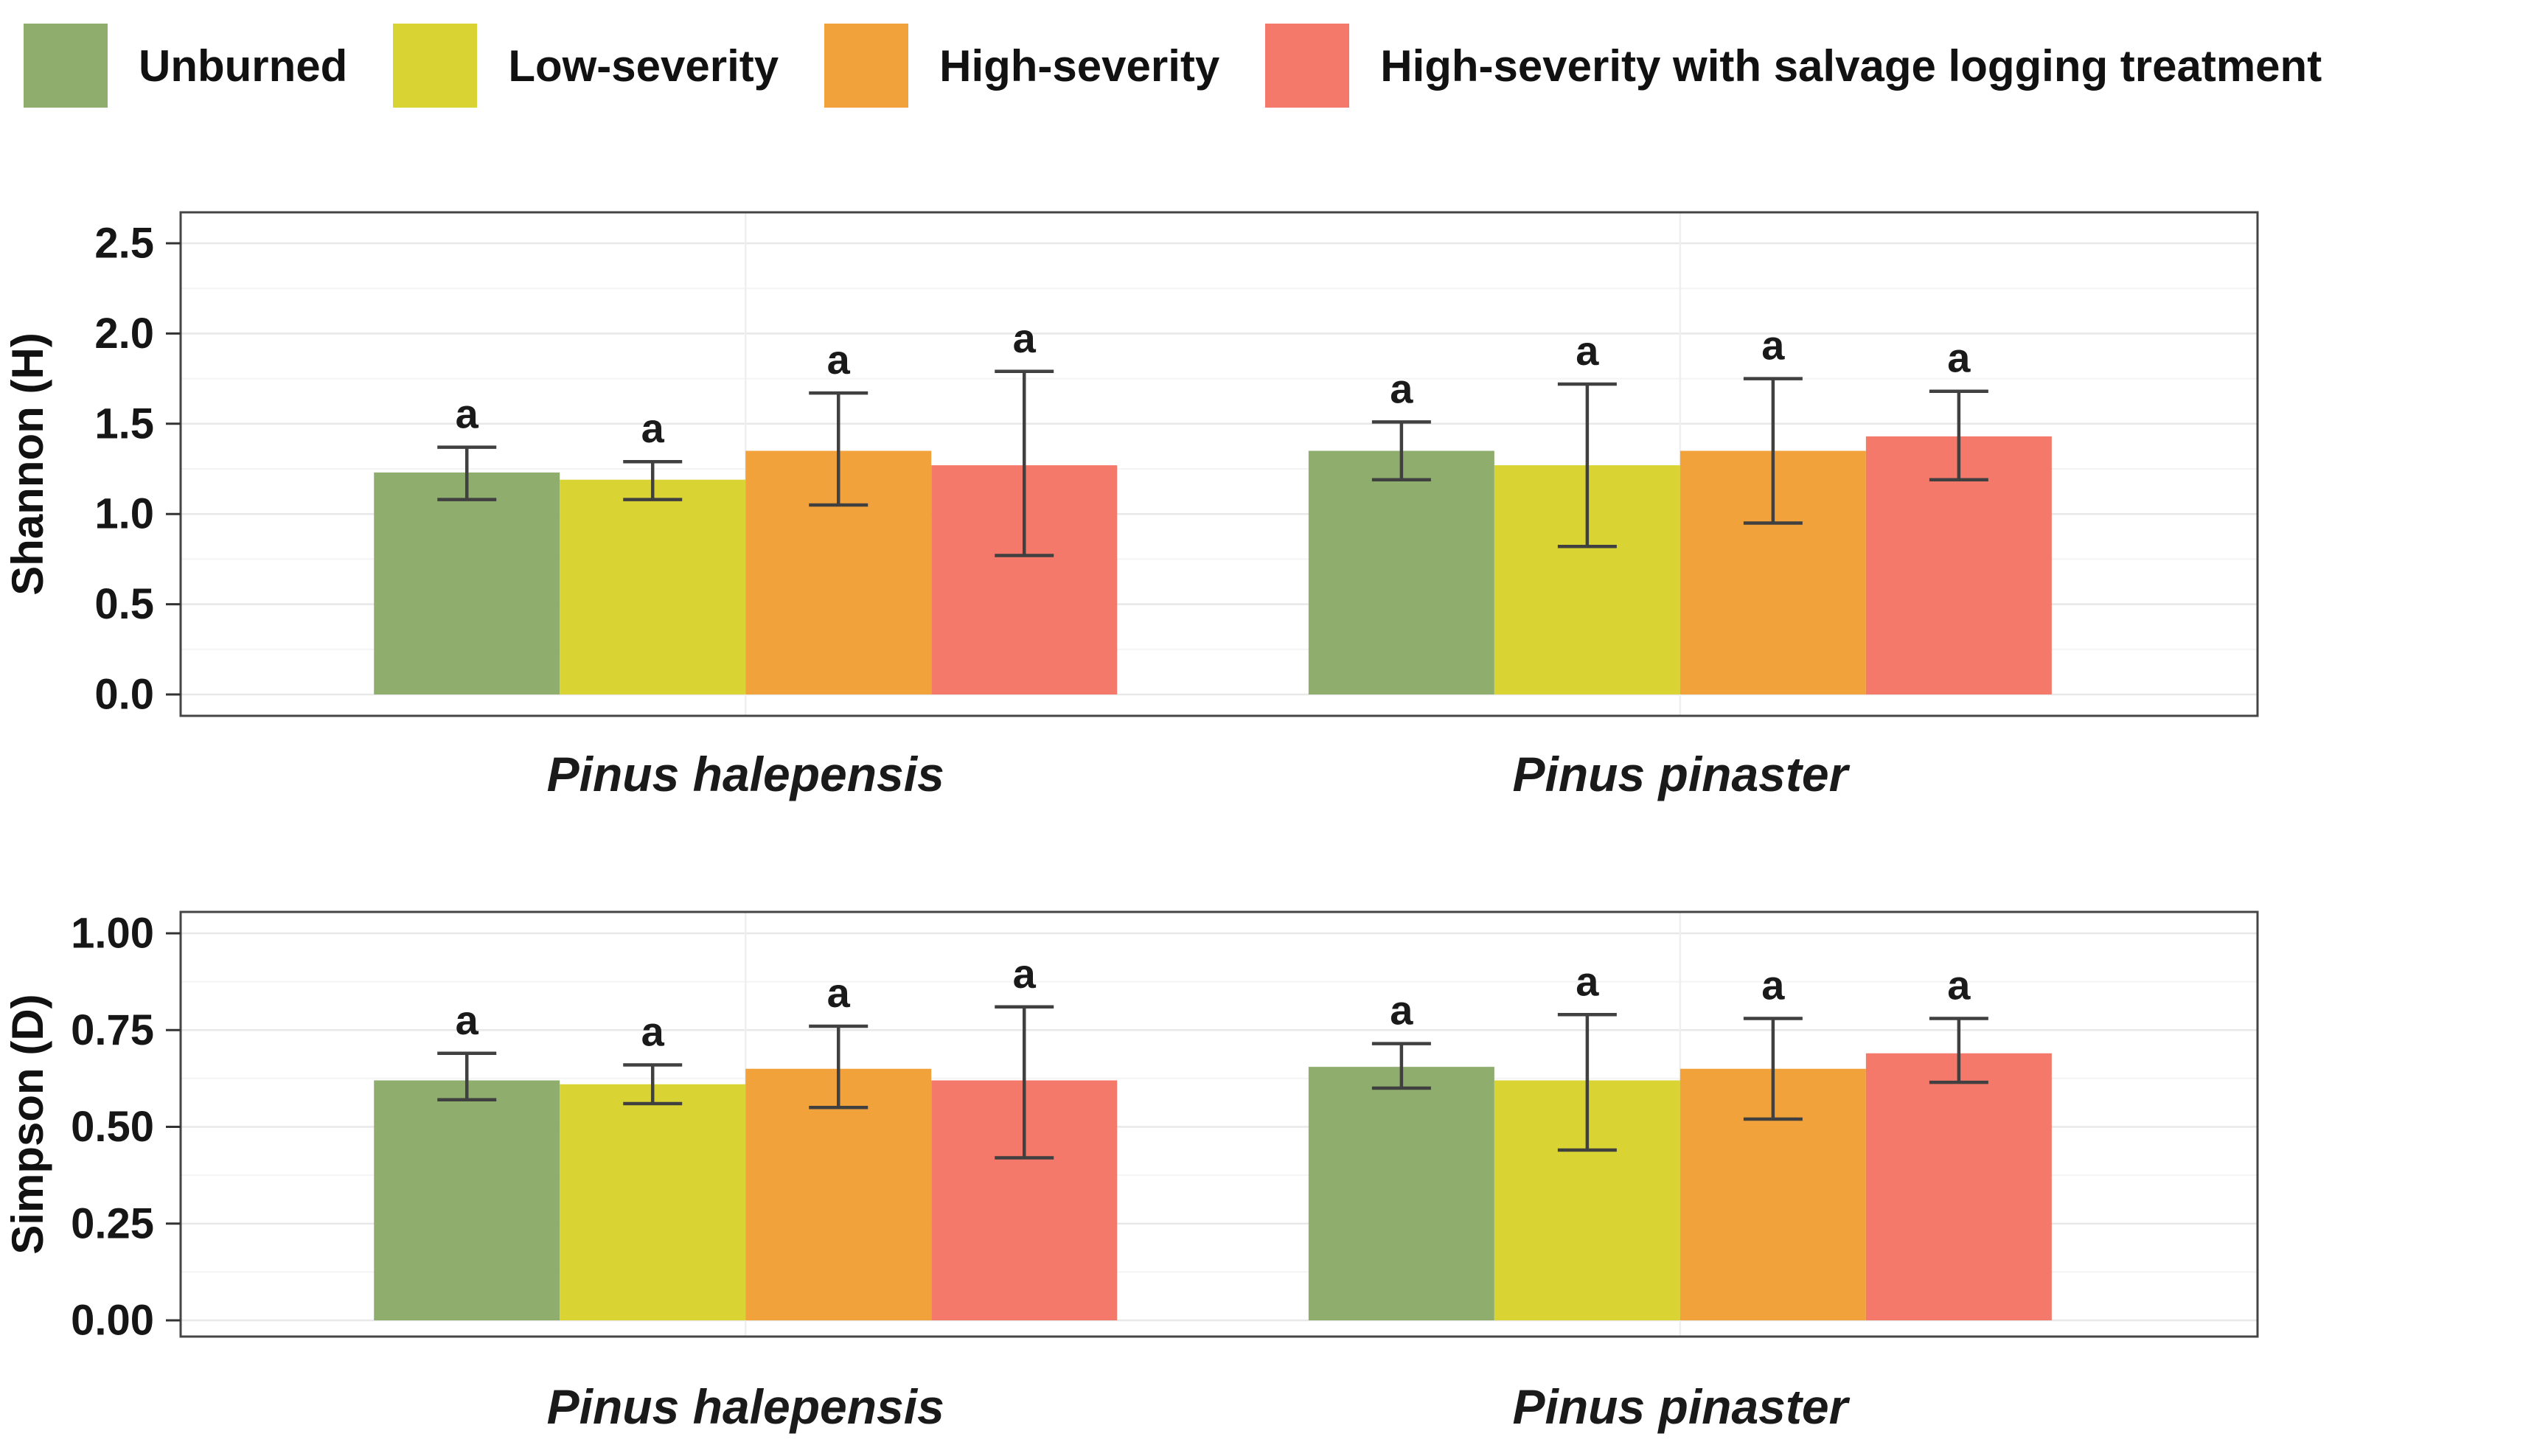  I want to click on y-tick-label: 0.0, so click(124, 695).